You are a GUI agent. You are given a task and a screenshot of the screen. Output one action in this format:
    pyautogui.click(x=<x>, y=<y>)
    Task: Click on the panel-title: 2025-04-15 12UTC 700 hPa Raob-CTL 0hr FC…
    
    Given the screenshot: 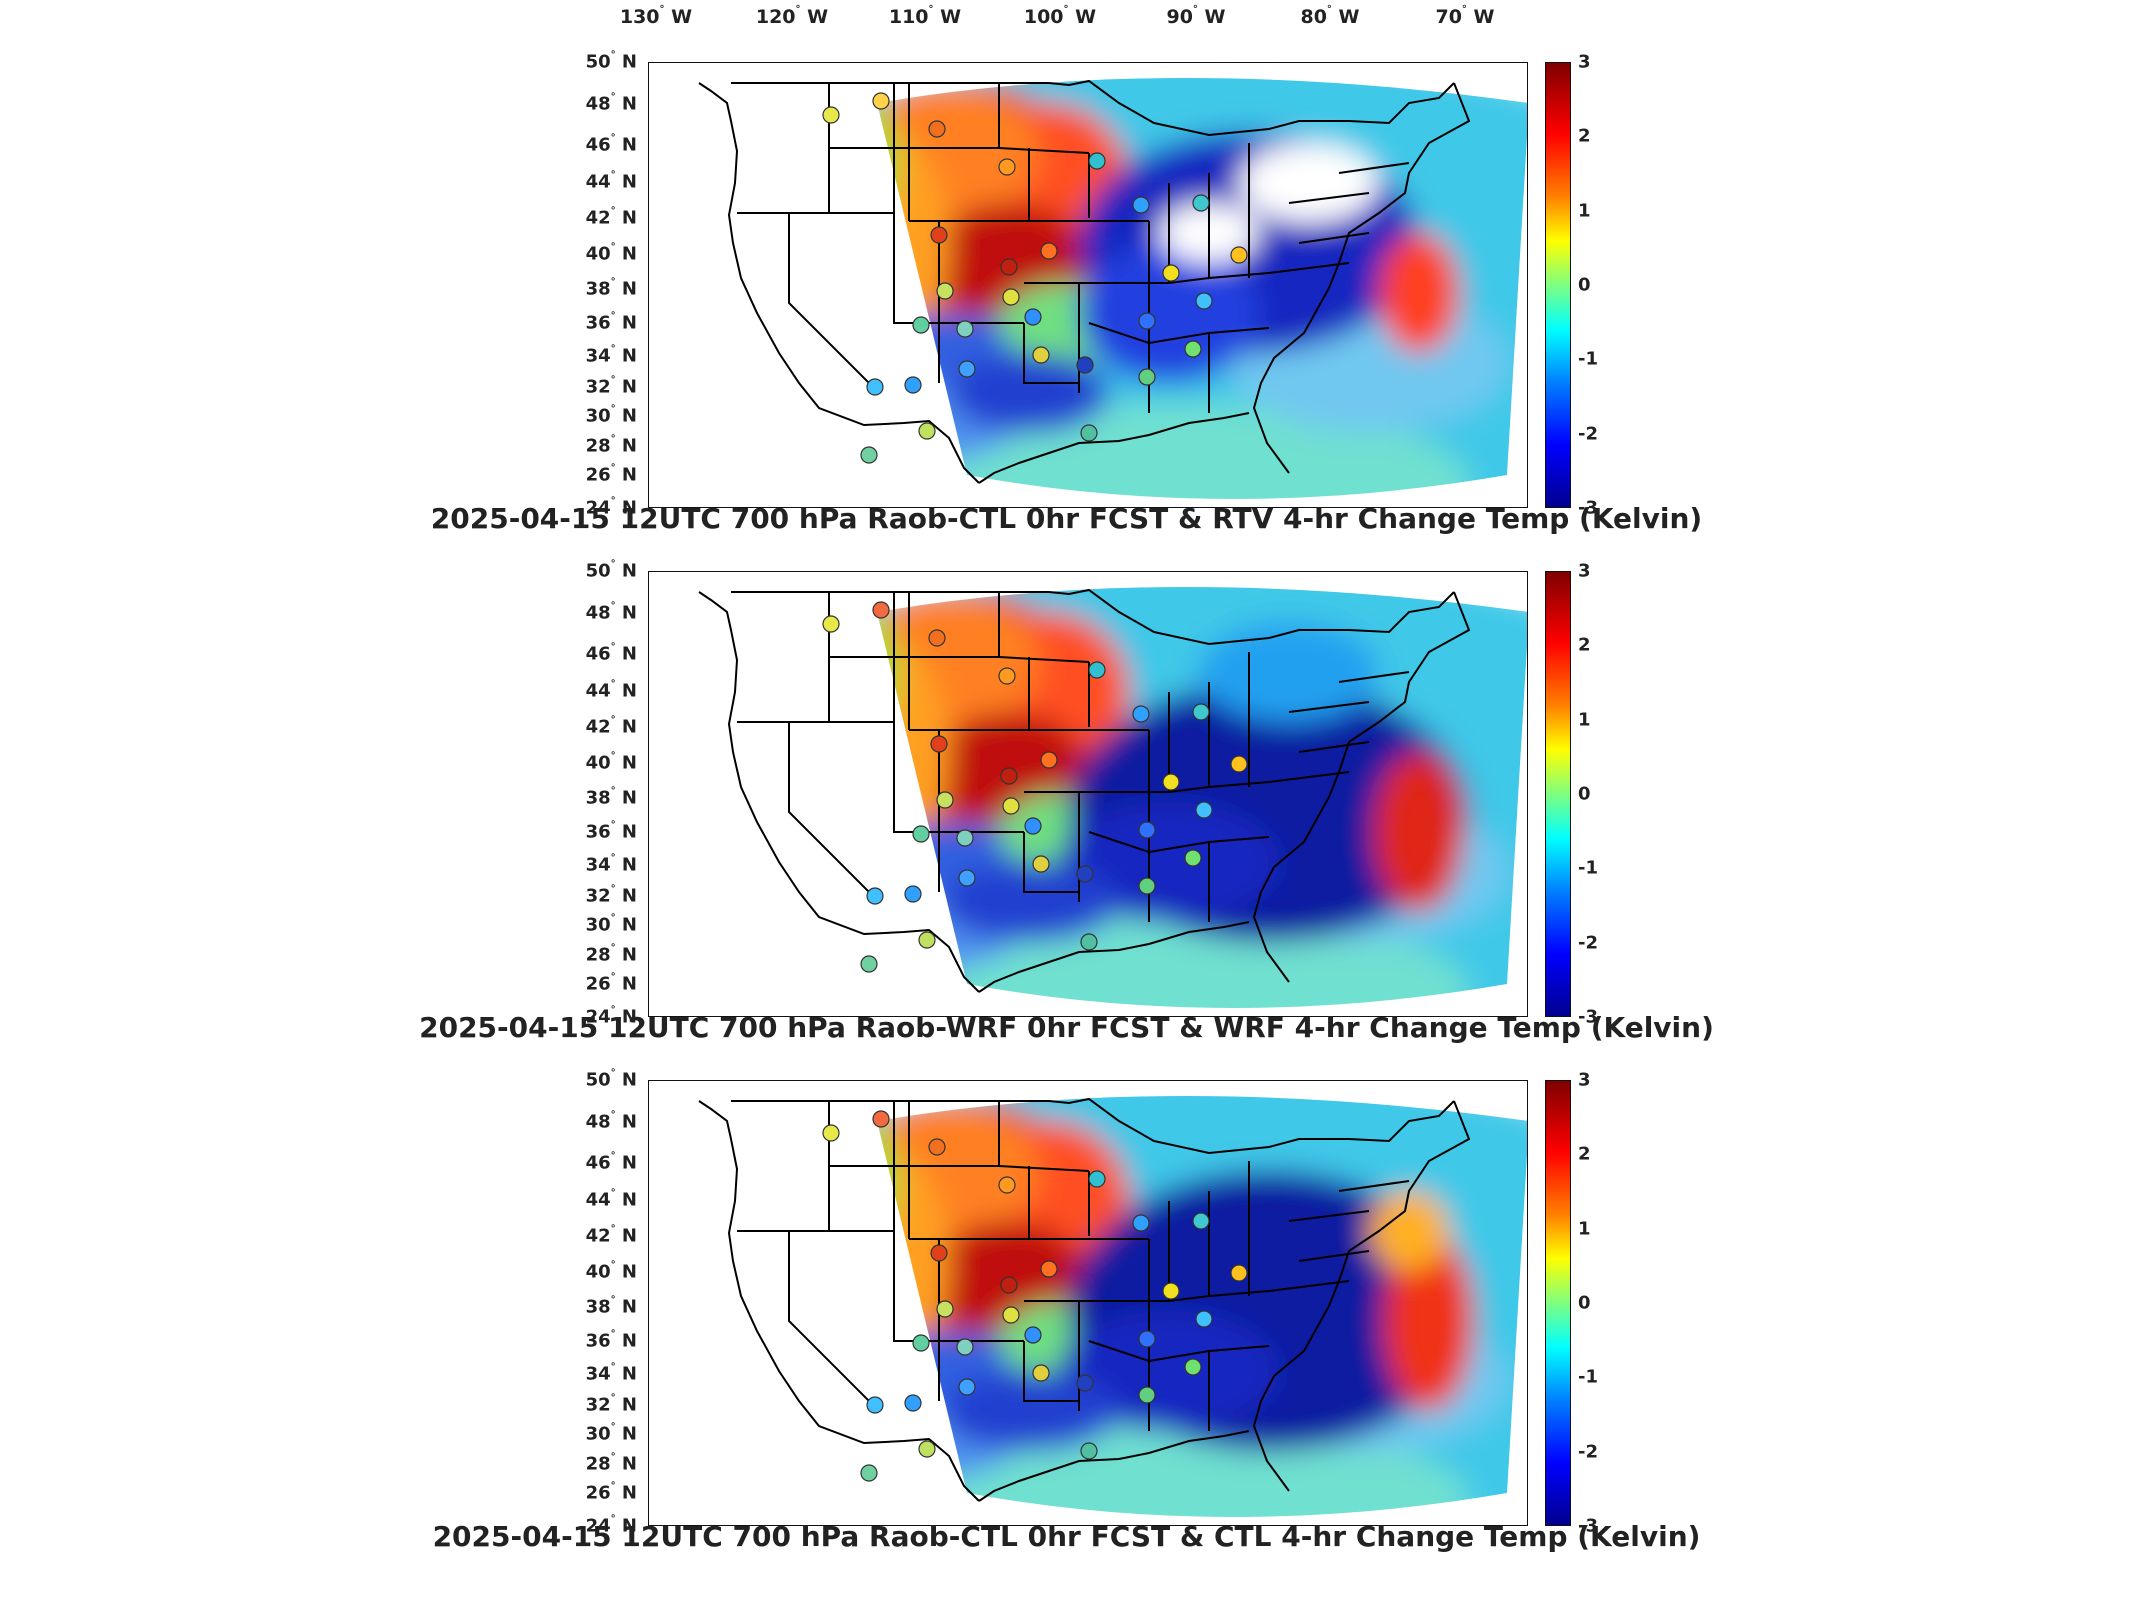 What is the action you would take?
    pyautogui.click(x=1066, y=1536)
    